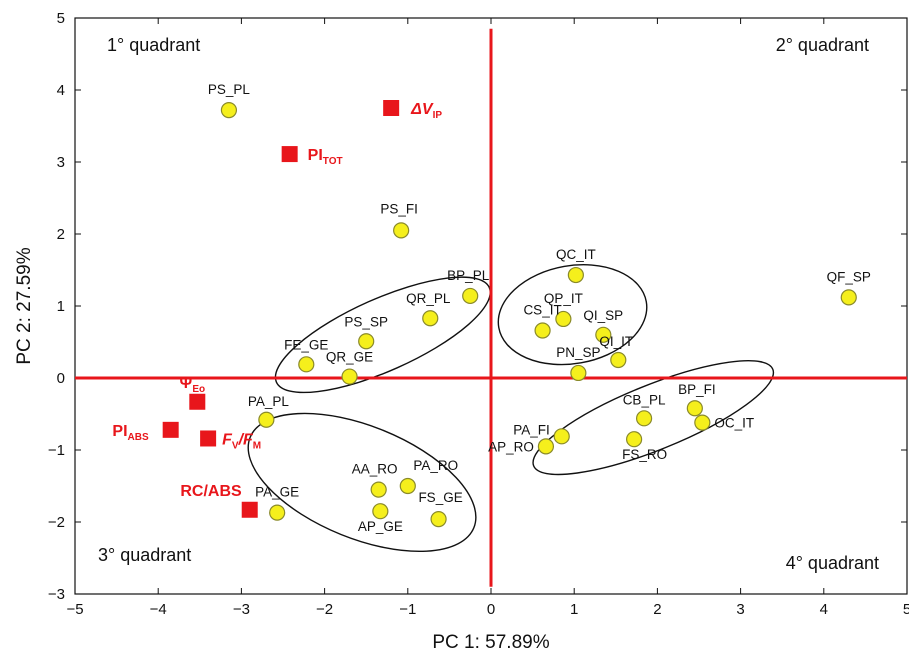 This screenshot has height=659, width=909. Describe the element at coordinates (578, 352) in the screenshot. I see `site-label: PN_SP` at that location.